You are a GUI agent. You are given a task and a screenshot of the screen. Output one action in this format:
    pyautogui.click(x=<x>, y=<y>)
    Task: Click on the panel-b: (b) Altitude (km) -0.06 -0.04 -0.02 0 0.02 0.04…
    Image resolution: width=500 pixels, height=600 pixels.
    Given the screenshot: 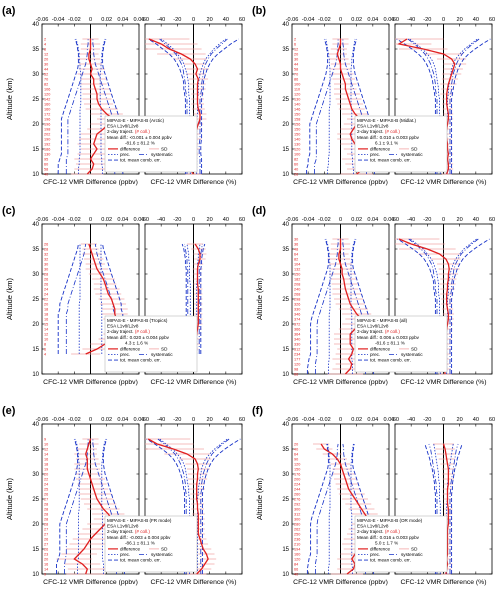 What is the action you would take?
    pyautogui.click(x=373, y=95)
    